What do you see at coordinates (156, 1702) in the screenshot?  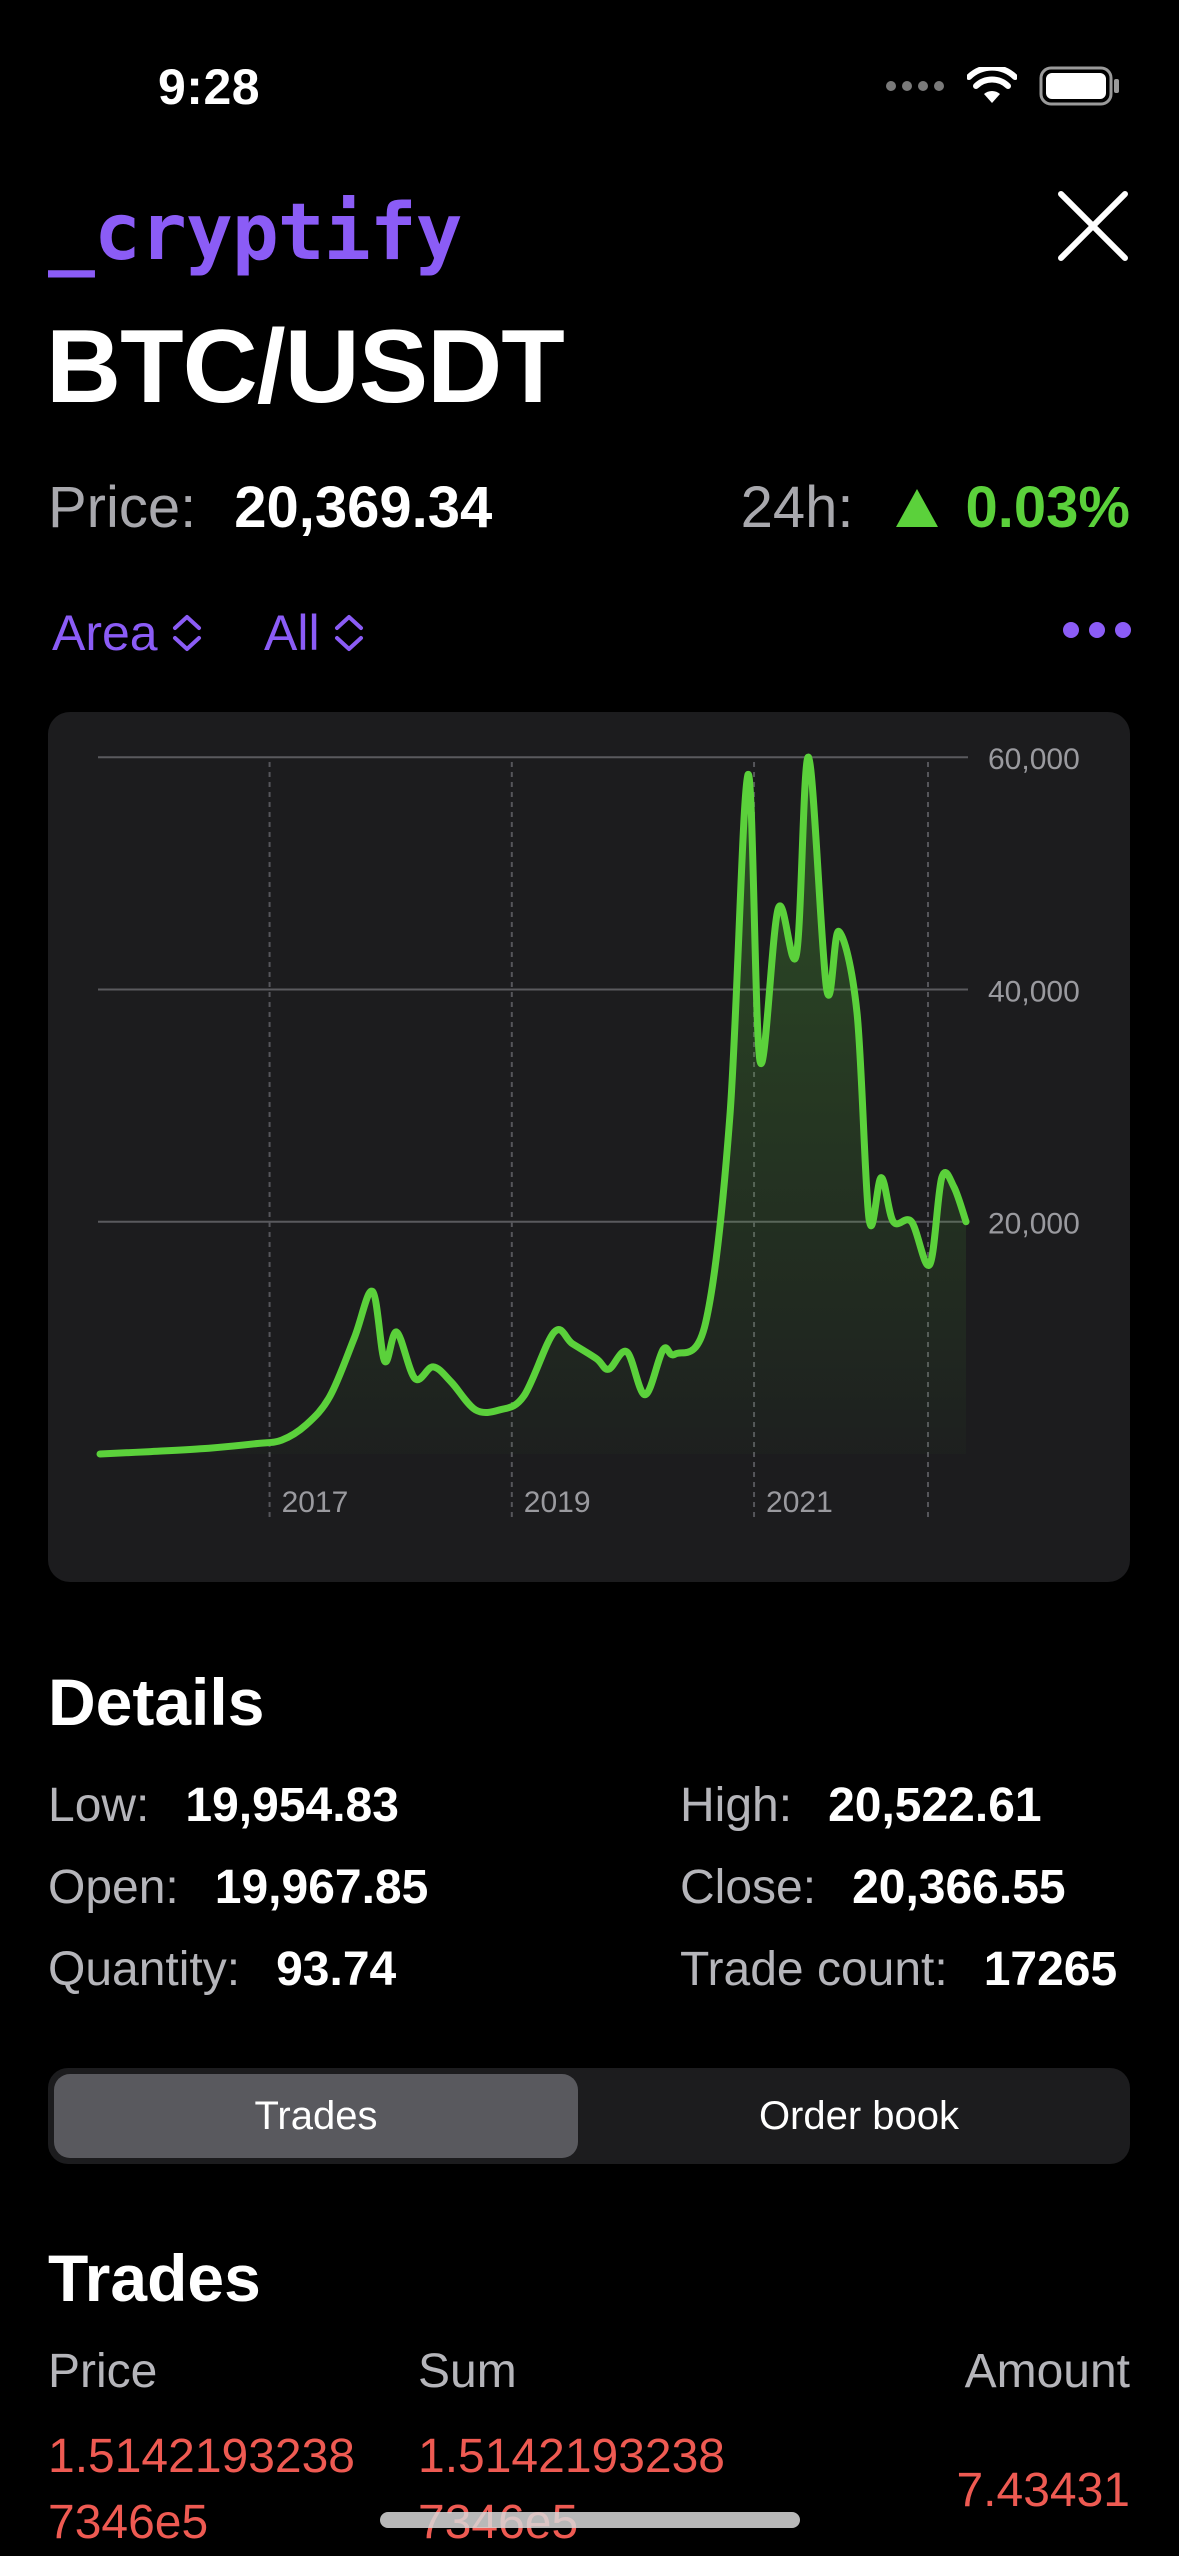 I see `details-title: Details` at bounding box center [156, 1702].